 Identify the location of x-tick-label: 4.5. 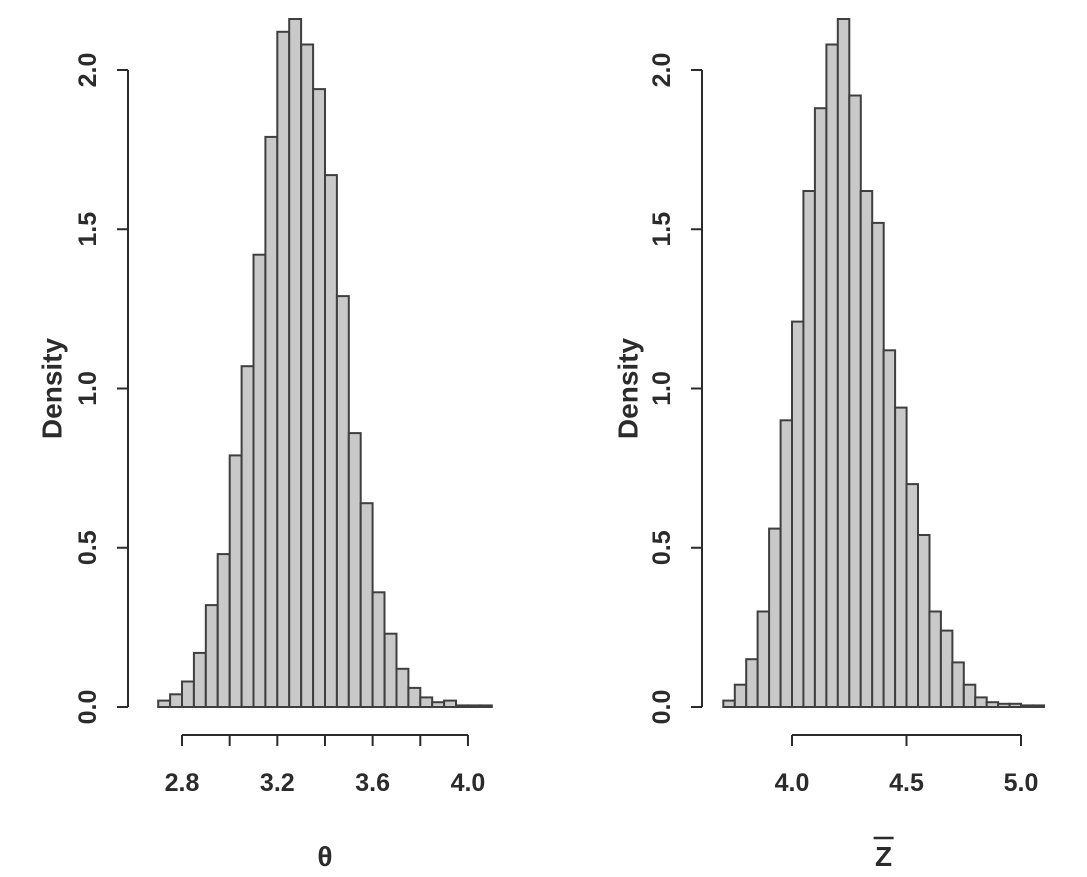
(906, 783).